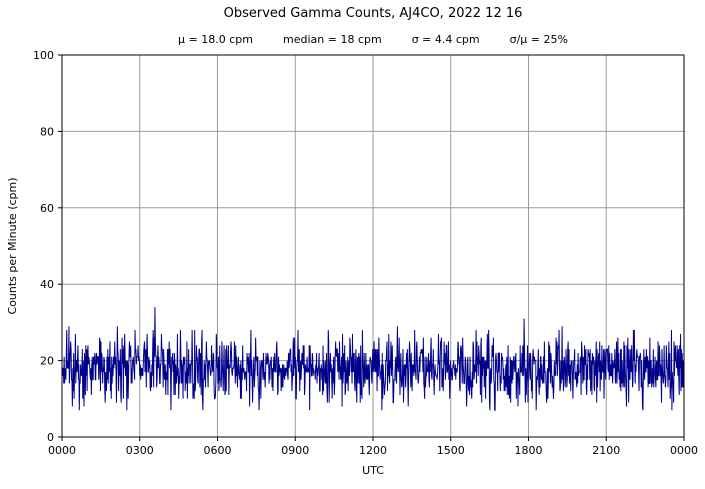 The image size is (705, 489). What do you see at coordinates (538, 39) in the screenshot?
I see `stat-sigma-over-mu: σ/μ = 25%` at bounding box center [538, 39].